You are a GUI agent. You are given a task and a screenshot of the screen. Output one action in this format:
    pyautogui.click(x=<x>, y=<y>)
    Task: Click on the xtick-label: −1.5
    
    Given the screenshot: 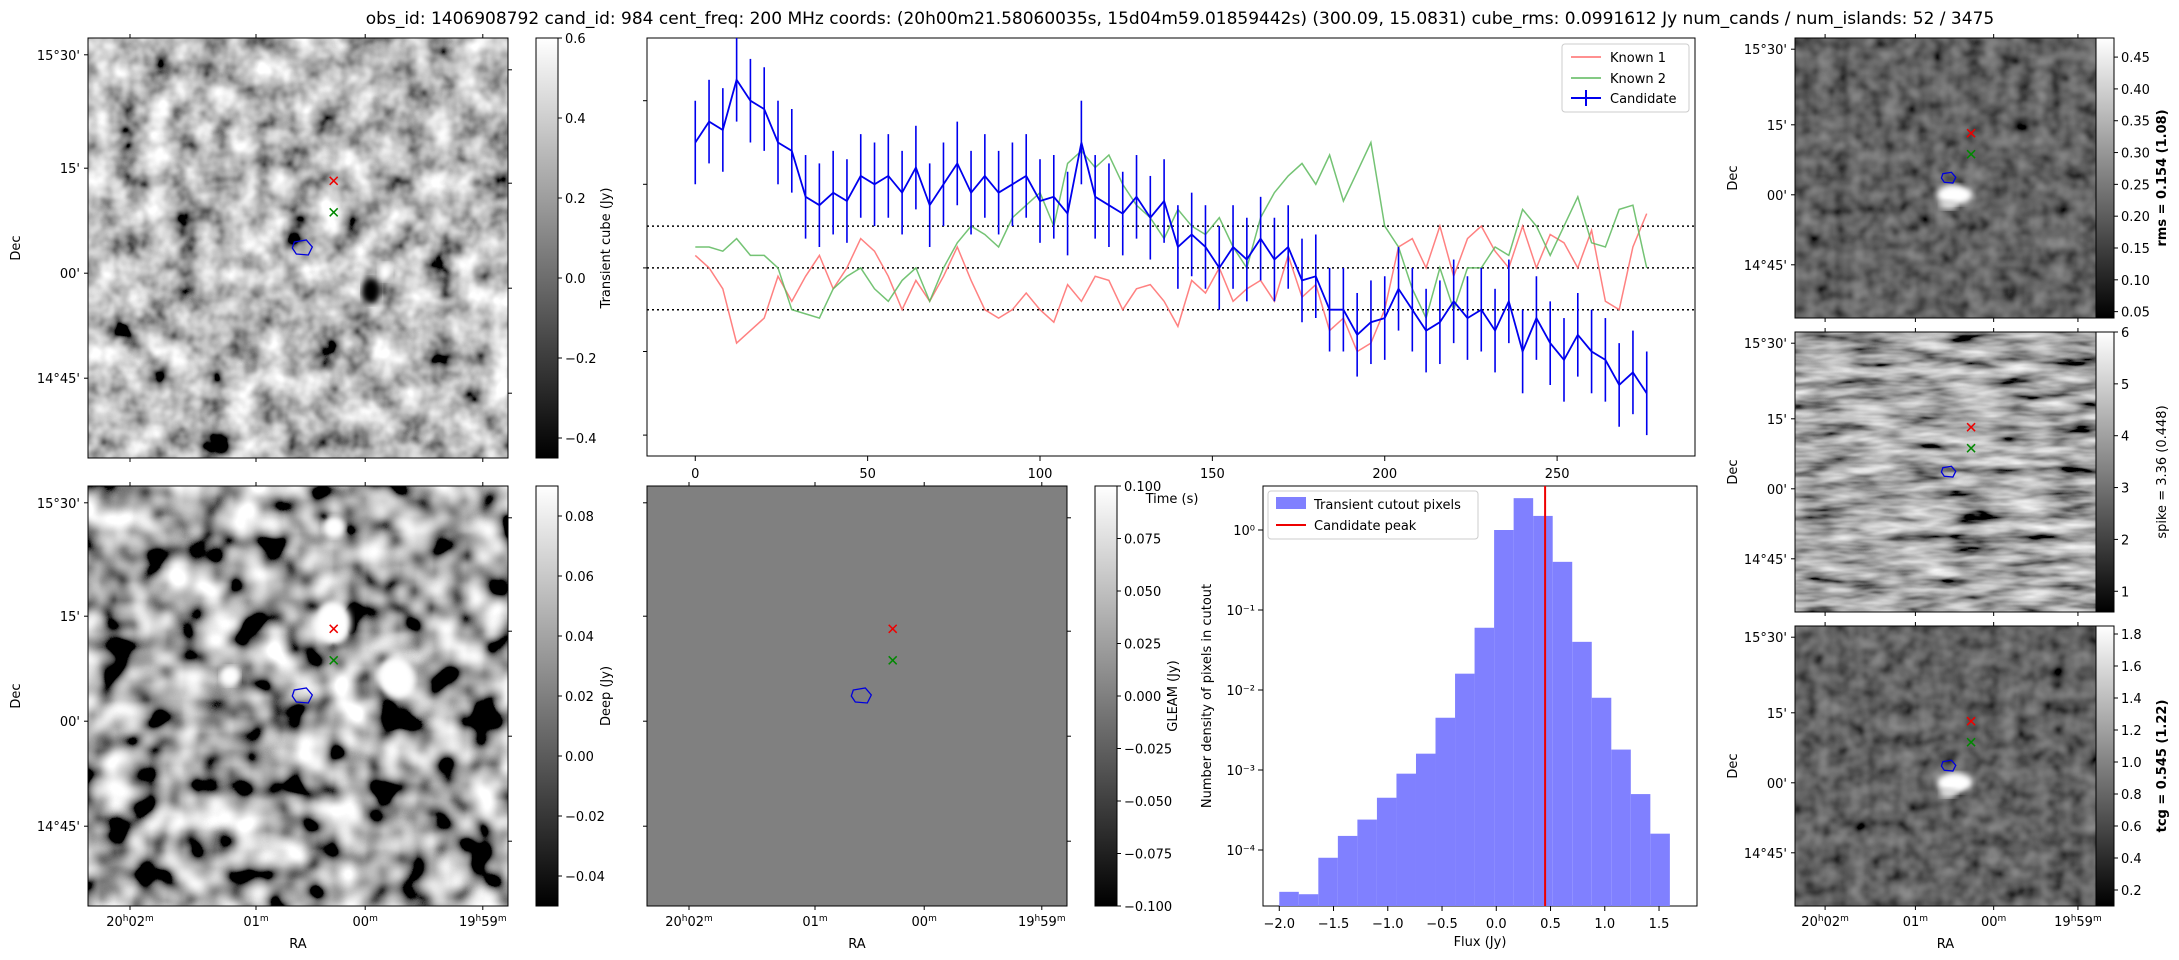 What is the action you would take?
    pyautogui.click(x=1334, y=924)
    